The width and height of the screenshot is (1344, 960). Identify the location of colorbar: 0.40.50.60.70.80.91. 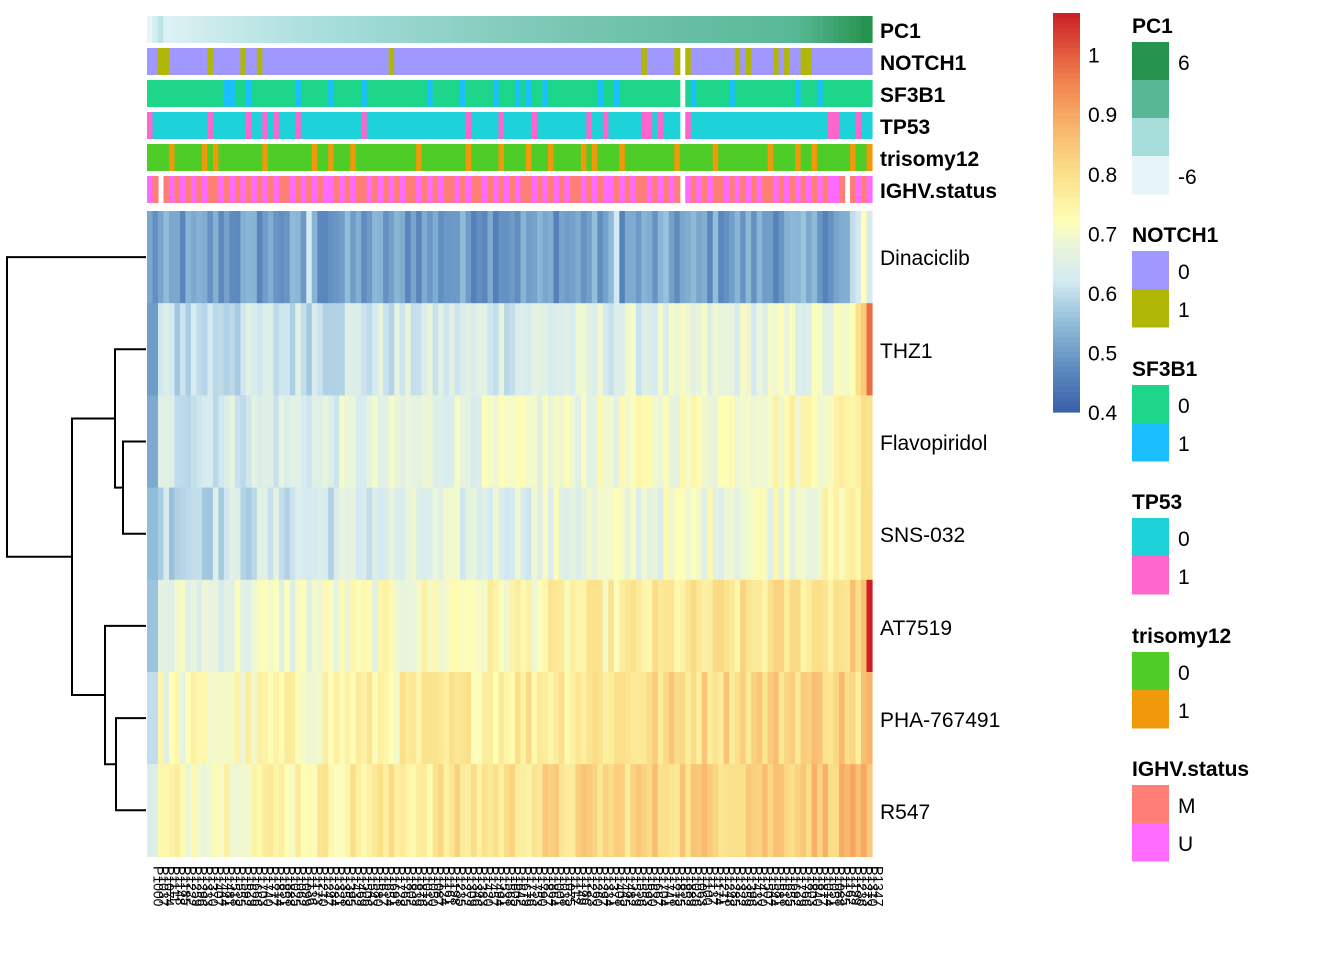
(1085, 219).